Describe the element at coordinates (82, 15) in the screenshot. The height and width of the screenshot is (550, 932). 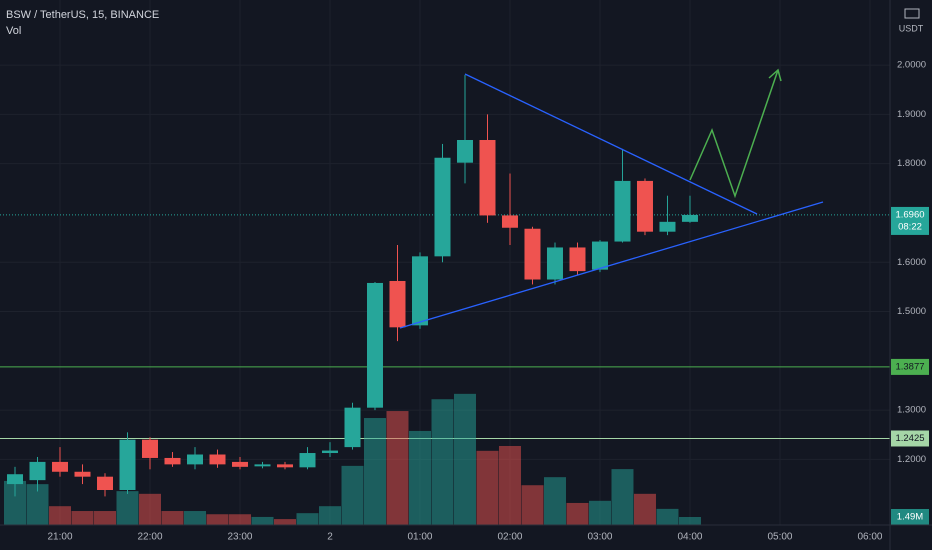
I see `chart-title: BSW / TetherUS, 15, BINANCE` at that location.